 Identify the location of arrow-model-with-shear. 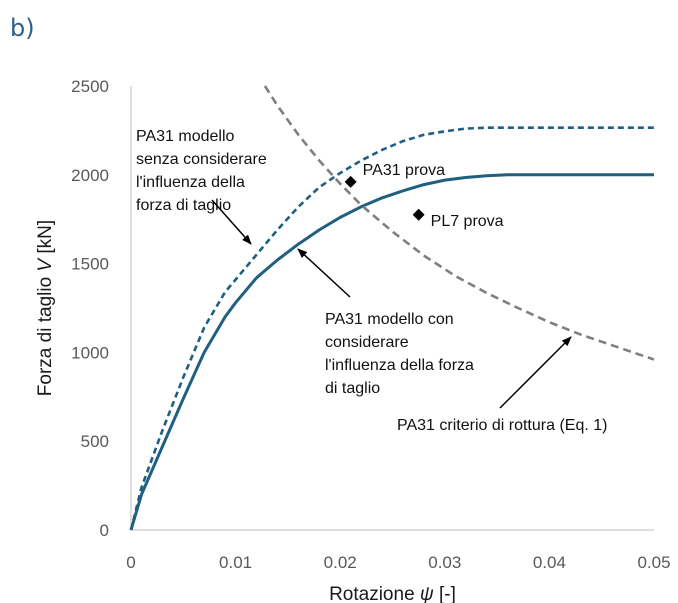
(324, 273).